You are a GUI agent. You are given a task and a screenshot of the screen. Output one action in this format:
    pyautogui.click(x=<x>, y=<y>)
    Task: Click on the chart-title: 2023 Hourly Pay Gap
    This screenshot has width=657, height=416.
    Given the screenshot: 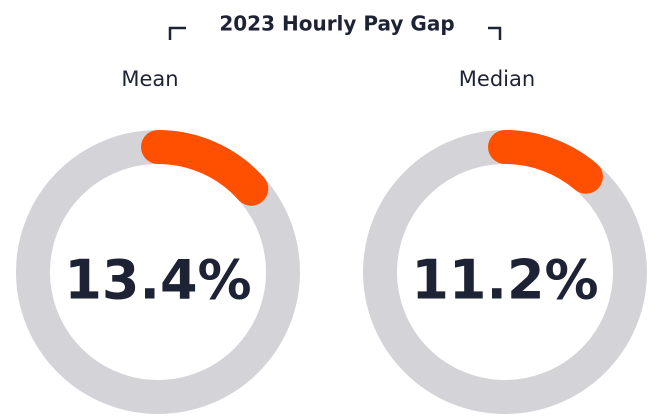 What is the action you would take?
    pyautogui.click(x=336, y=24)
    